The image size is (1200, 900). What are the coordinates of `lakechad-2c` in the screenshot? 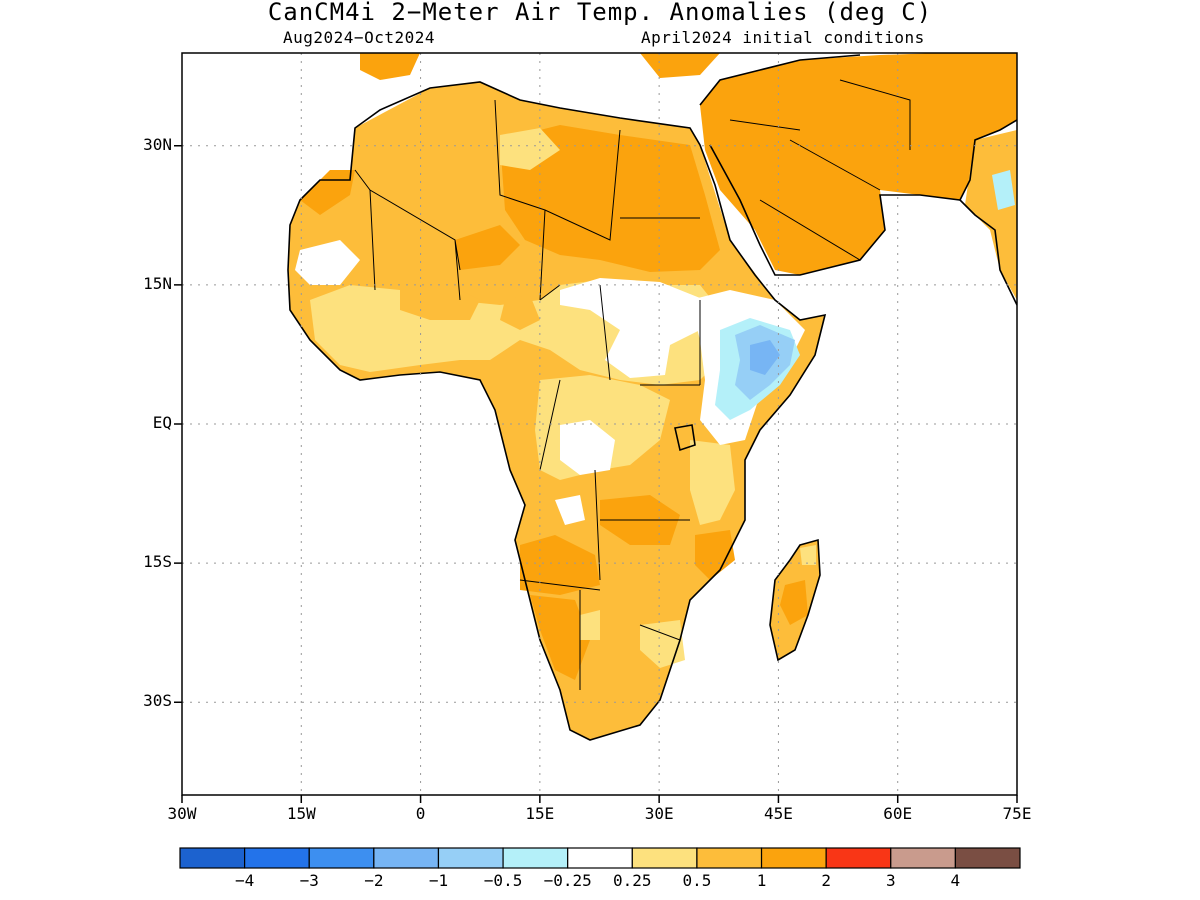 It's located at (487, 247).